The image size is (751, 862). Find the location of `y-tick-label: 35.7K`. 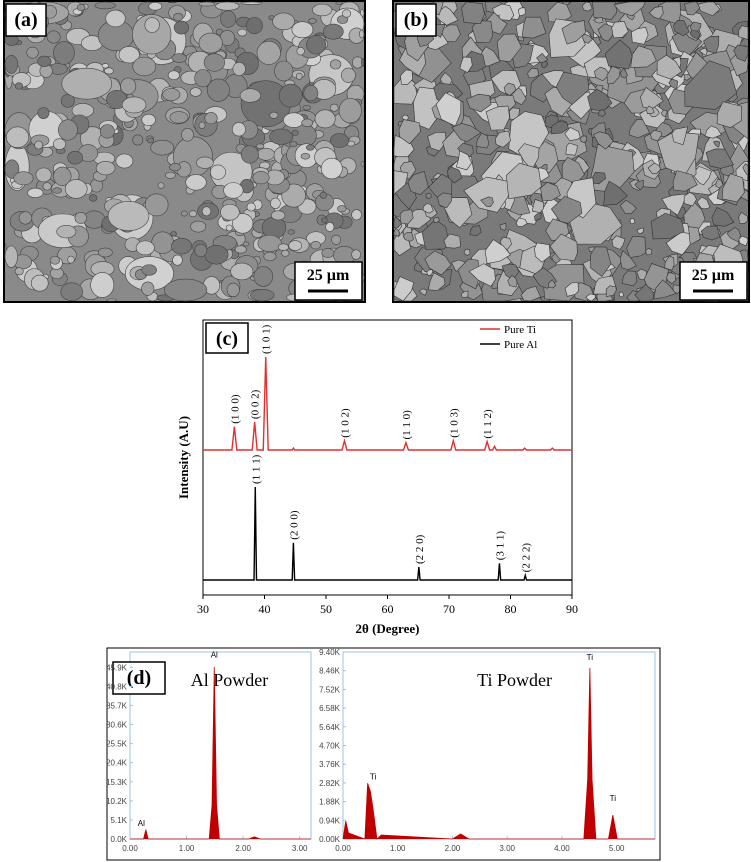

y-tick-label: 35.7K is located at coordinates (117, 705).